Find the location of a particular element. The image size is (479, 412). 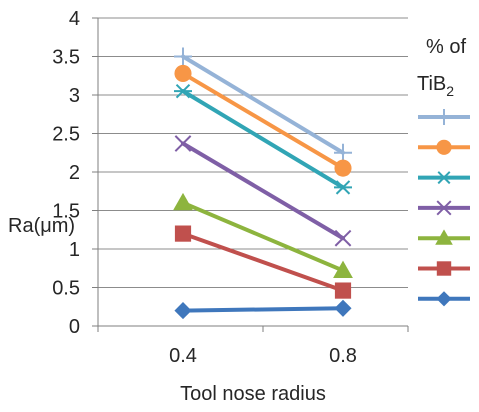

legend is located at coordinates (444, 208).